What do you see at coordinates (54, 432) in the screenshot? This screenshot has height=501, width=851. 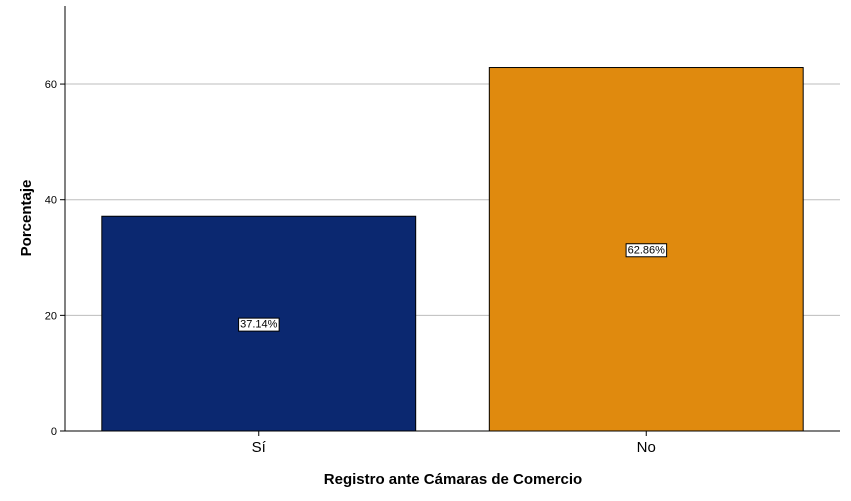 I see `y-tick-label: 0` at bounding box center [54, 432].